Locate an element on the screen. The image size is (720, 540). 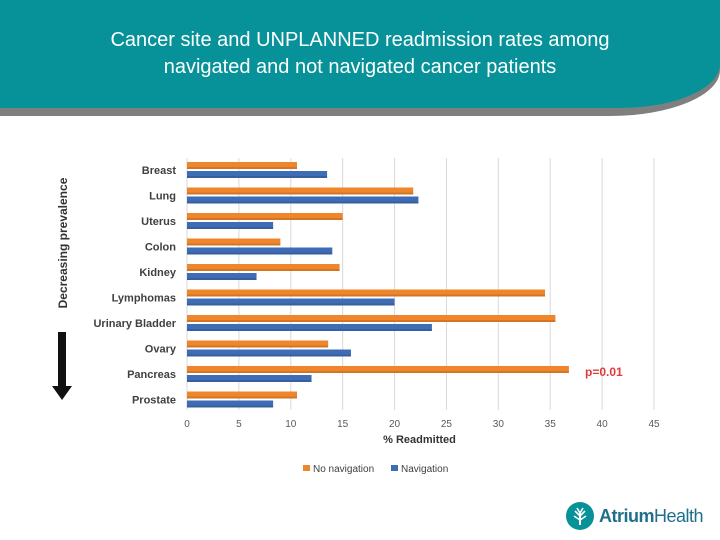
x-tick-label: 15 is located at coordinates (343, 424).